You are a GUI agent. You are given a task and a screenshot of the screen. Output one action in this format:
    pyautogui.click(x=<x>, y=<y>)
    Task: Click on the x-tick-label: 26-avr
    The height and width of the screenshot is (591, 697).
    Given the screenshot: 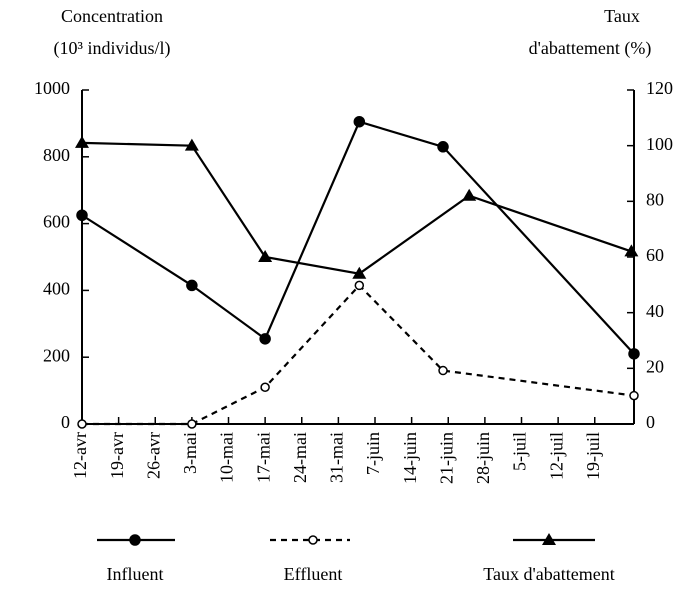 What is the action you would take?
    pyautogui.click(x=153, y=455)
    